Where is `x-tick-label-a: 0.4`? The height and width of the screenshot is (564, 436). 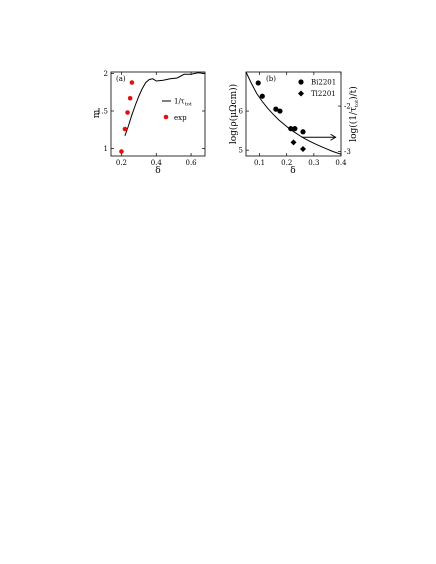 x-tick-label-a: 0.4 is located at coordinates (157, 163).